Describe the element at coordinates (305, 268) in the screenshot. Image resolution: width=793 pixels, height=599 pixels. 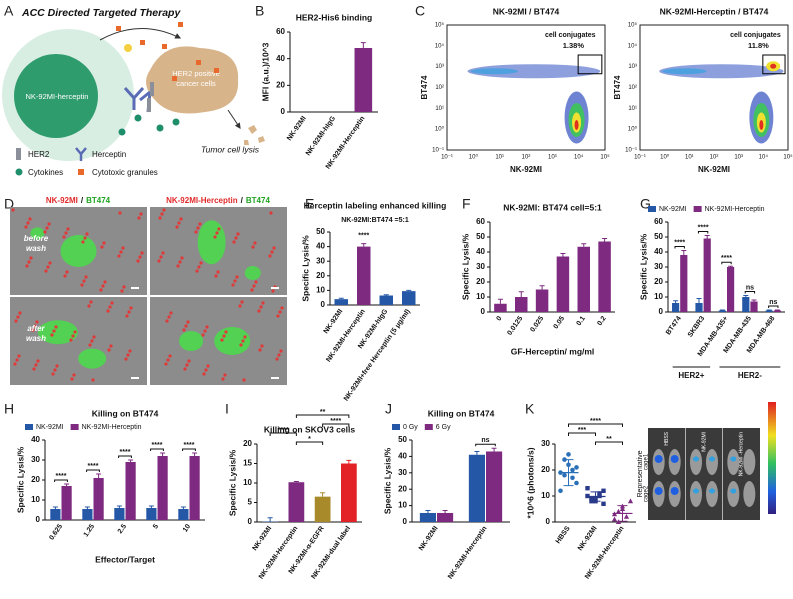
I see `y-axis-label: Specific Lysis/%` at that location.